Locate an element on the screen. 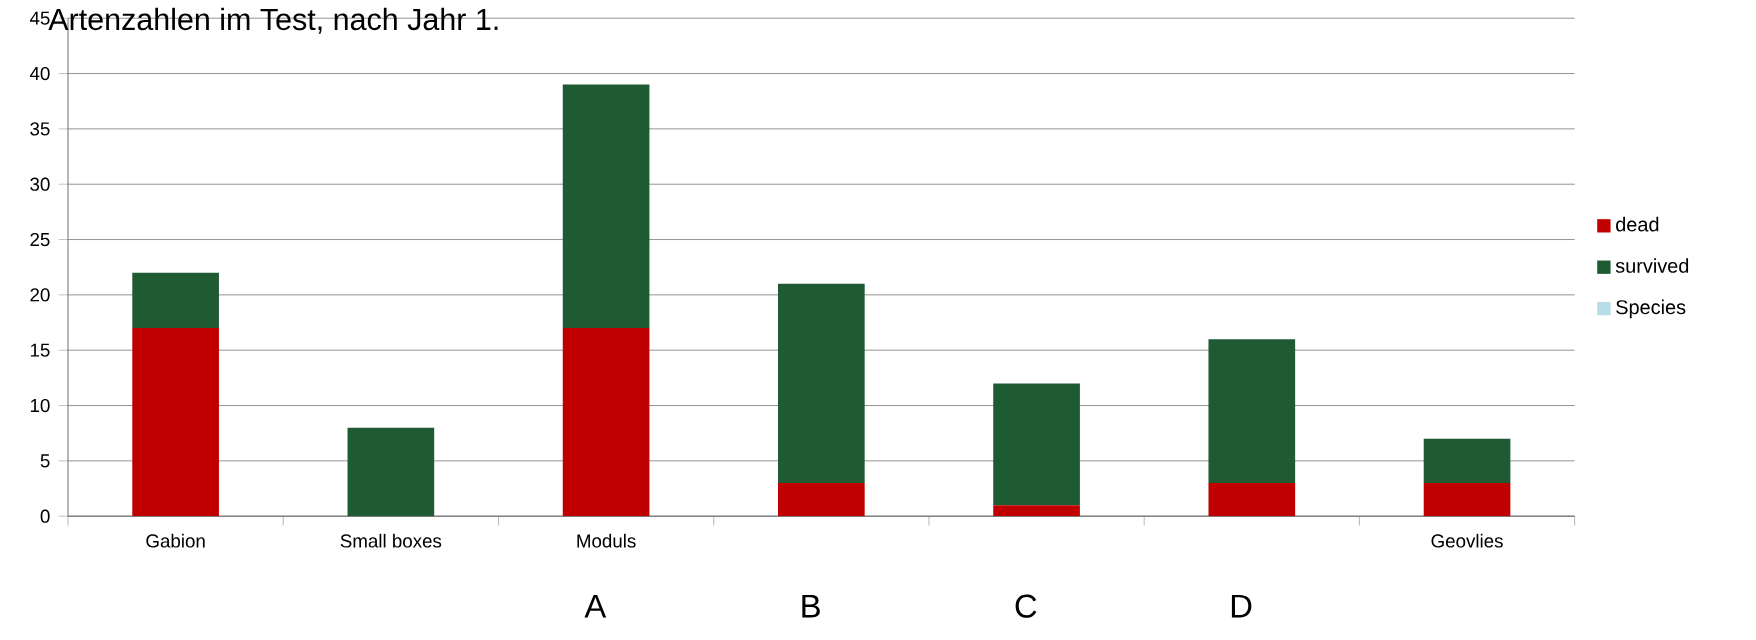  text: C is located at coordinates (1026, 606).